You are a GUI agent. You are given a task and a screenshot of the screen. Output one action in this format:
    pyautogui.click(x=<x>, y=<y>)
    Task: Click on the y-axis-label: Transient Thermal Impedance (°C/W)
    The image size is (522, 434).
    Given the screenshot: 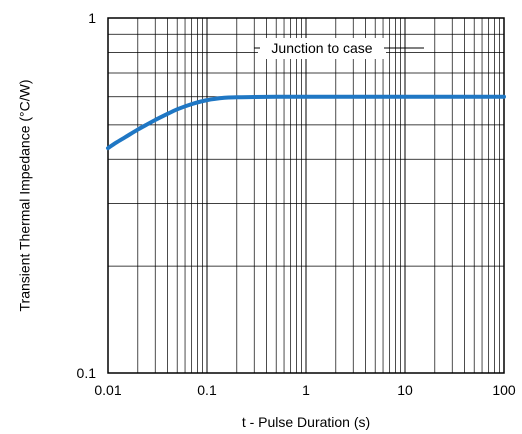 What is the action you would take?
    pyautogui.click(x=25, y=195)
    